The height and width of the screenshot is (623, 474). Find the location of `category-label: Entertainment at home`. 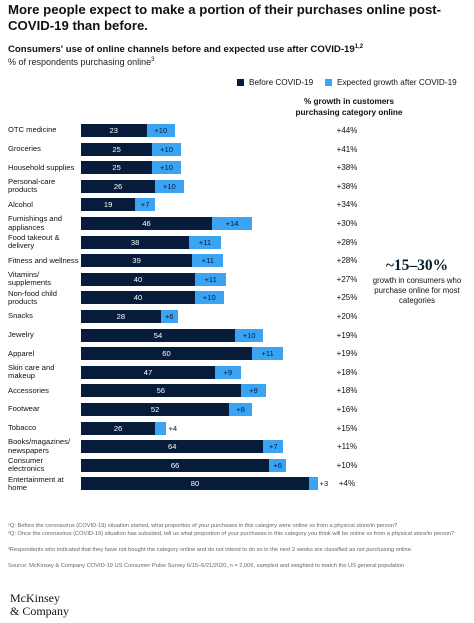

category-label: Entertainment at home is located at coordinates (36, 483).